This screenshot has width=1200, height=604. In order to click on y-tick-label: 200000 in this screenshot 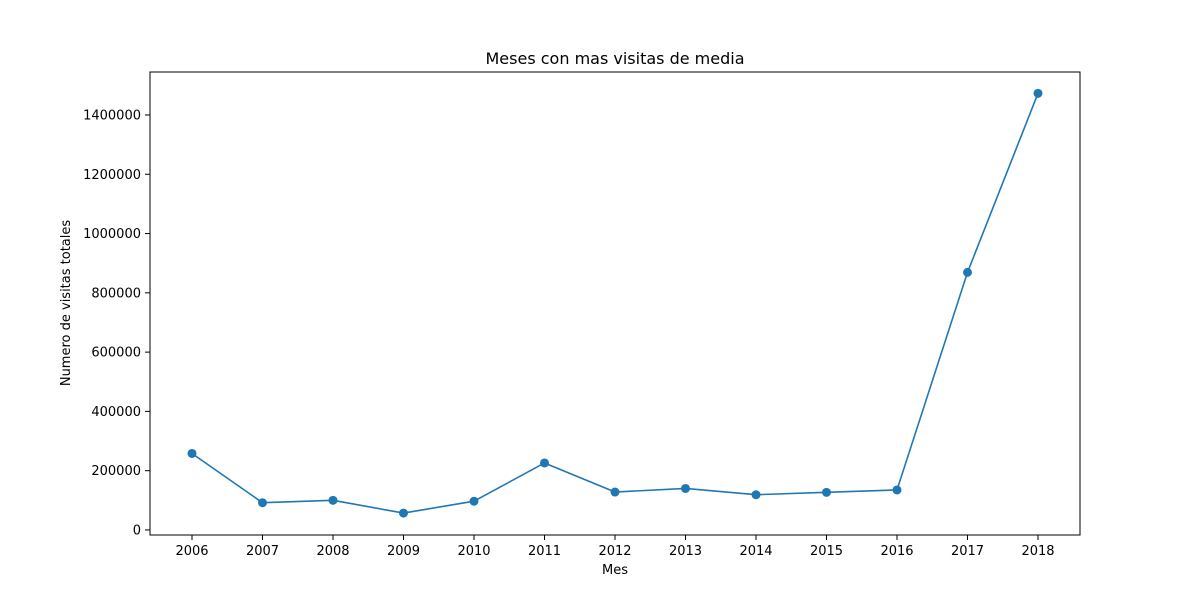, I will do `click(116, 471)`.